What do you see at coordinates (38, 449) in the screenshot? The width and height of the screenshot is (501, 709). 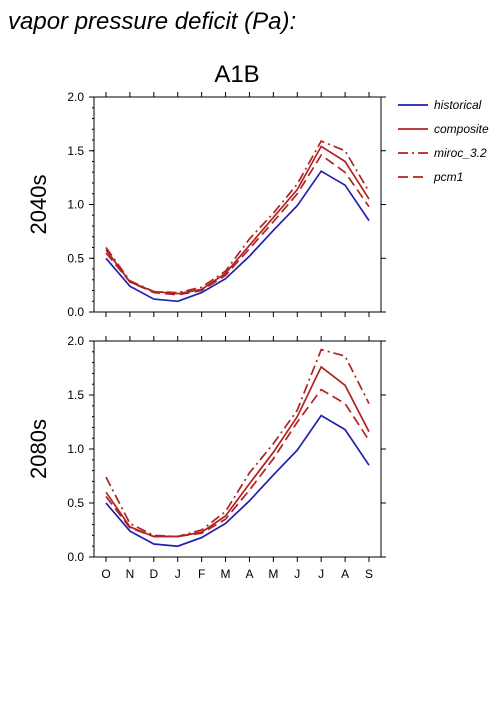 I see `y-axis-label: 2080s` at bounding box center [38, 449].